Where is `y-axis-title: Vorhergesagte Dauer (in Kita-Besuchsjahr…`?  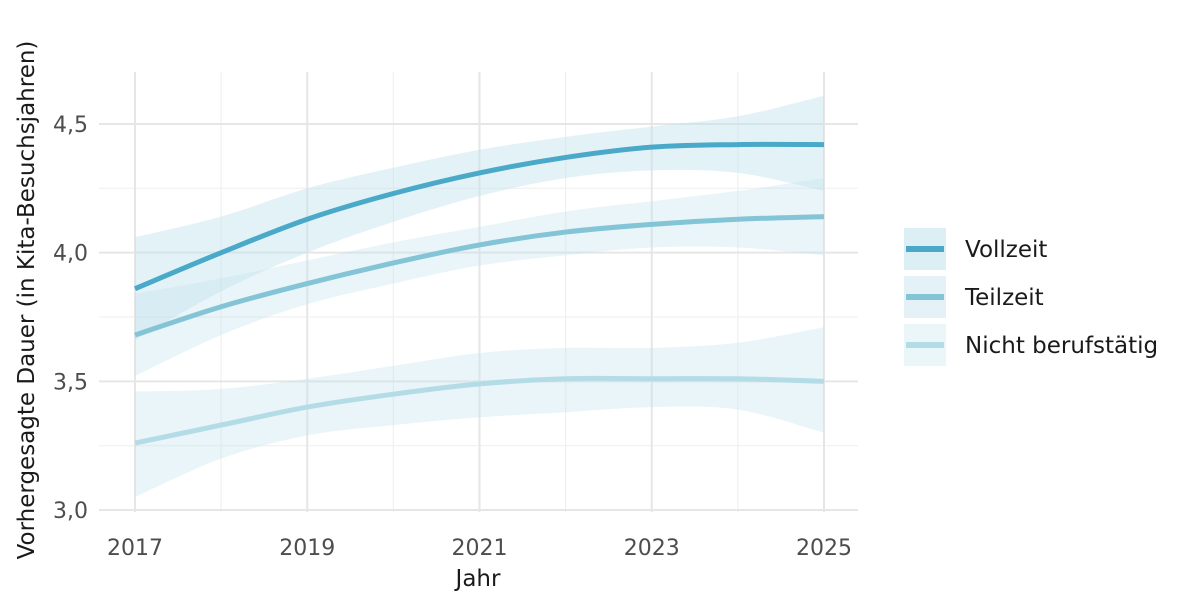
y-axis-title: Vorhergesagte Dauer (in Kita-Besuchsjahr… is located at coordinates (27, 300).